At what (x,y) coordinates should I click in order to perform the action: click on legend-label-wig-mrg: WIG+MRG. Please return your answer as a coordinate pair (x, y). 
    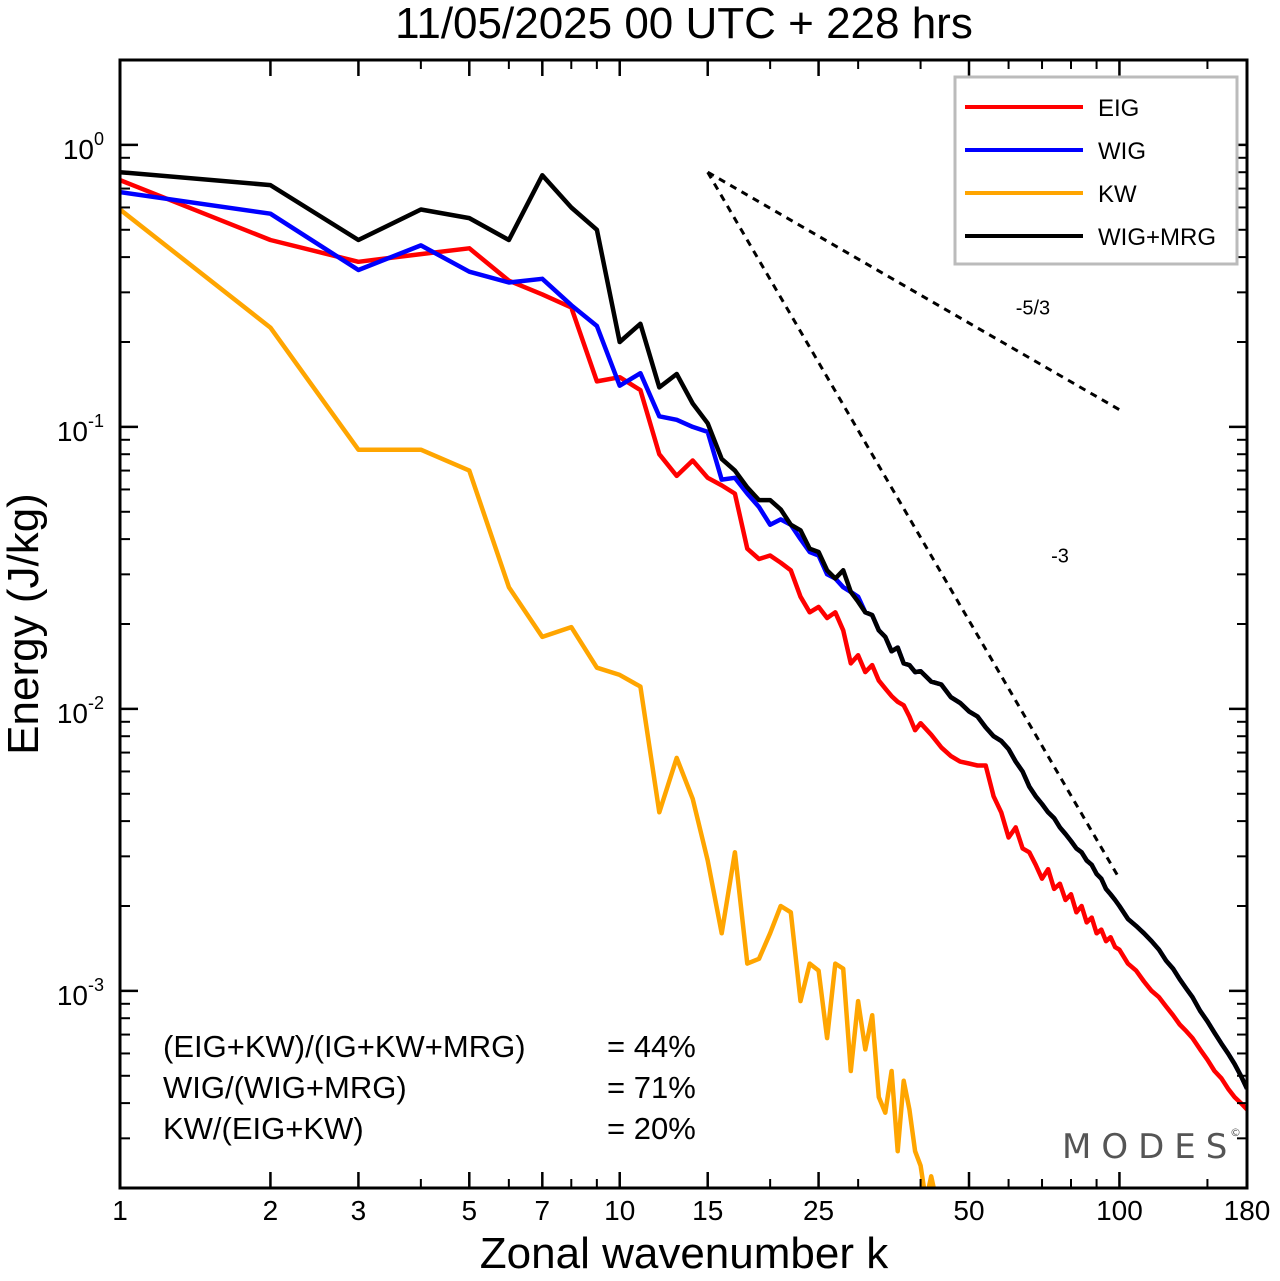
    Looking at the image, I should click on (1157, 237).